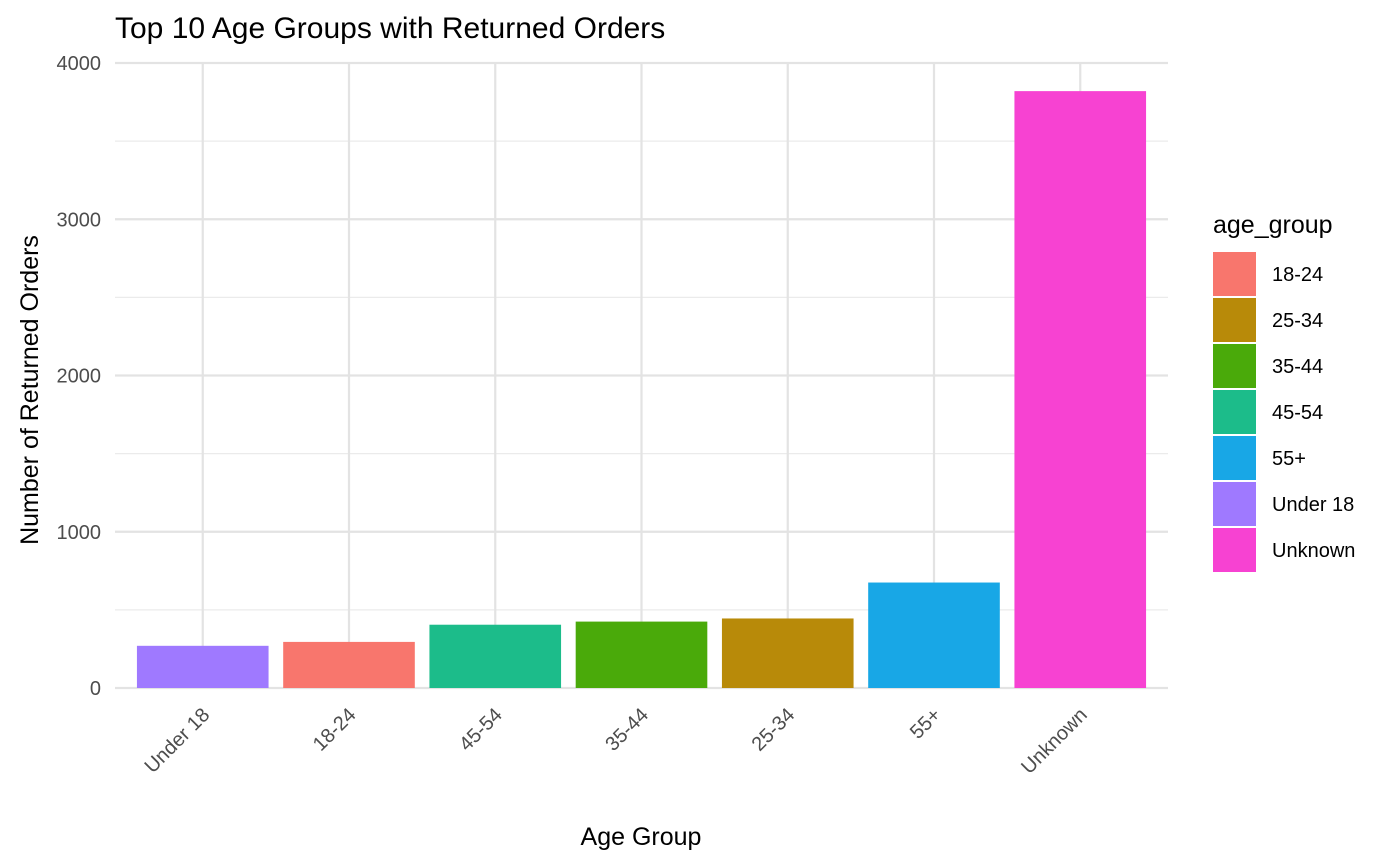  I want to click on x-axis-ticks: Under 18 18-24 45-54 35-44 25-34 55+ Unknown, so click(616, 741).